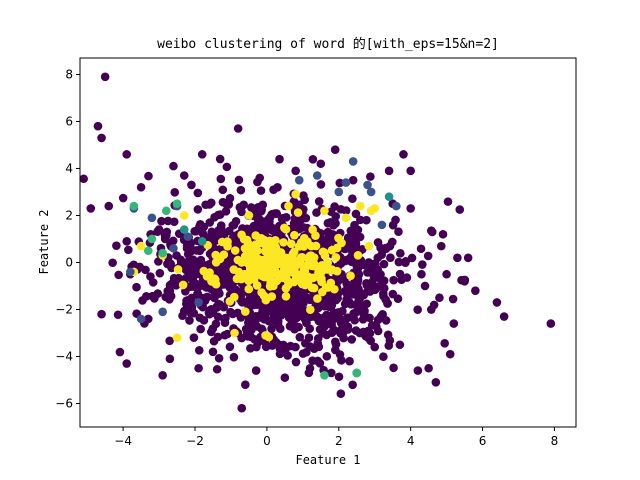 This screenshot has width=640, height=480. I want to click on y-axis-label: Feature 2, so click(44, 241).